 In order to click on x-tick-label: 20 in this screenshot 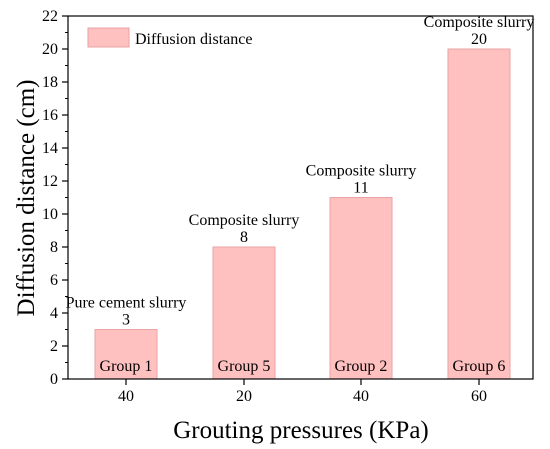, I will do `click(244, 396)`.